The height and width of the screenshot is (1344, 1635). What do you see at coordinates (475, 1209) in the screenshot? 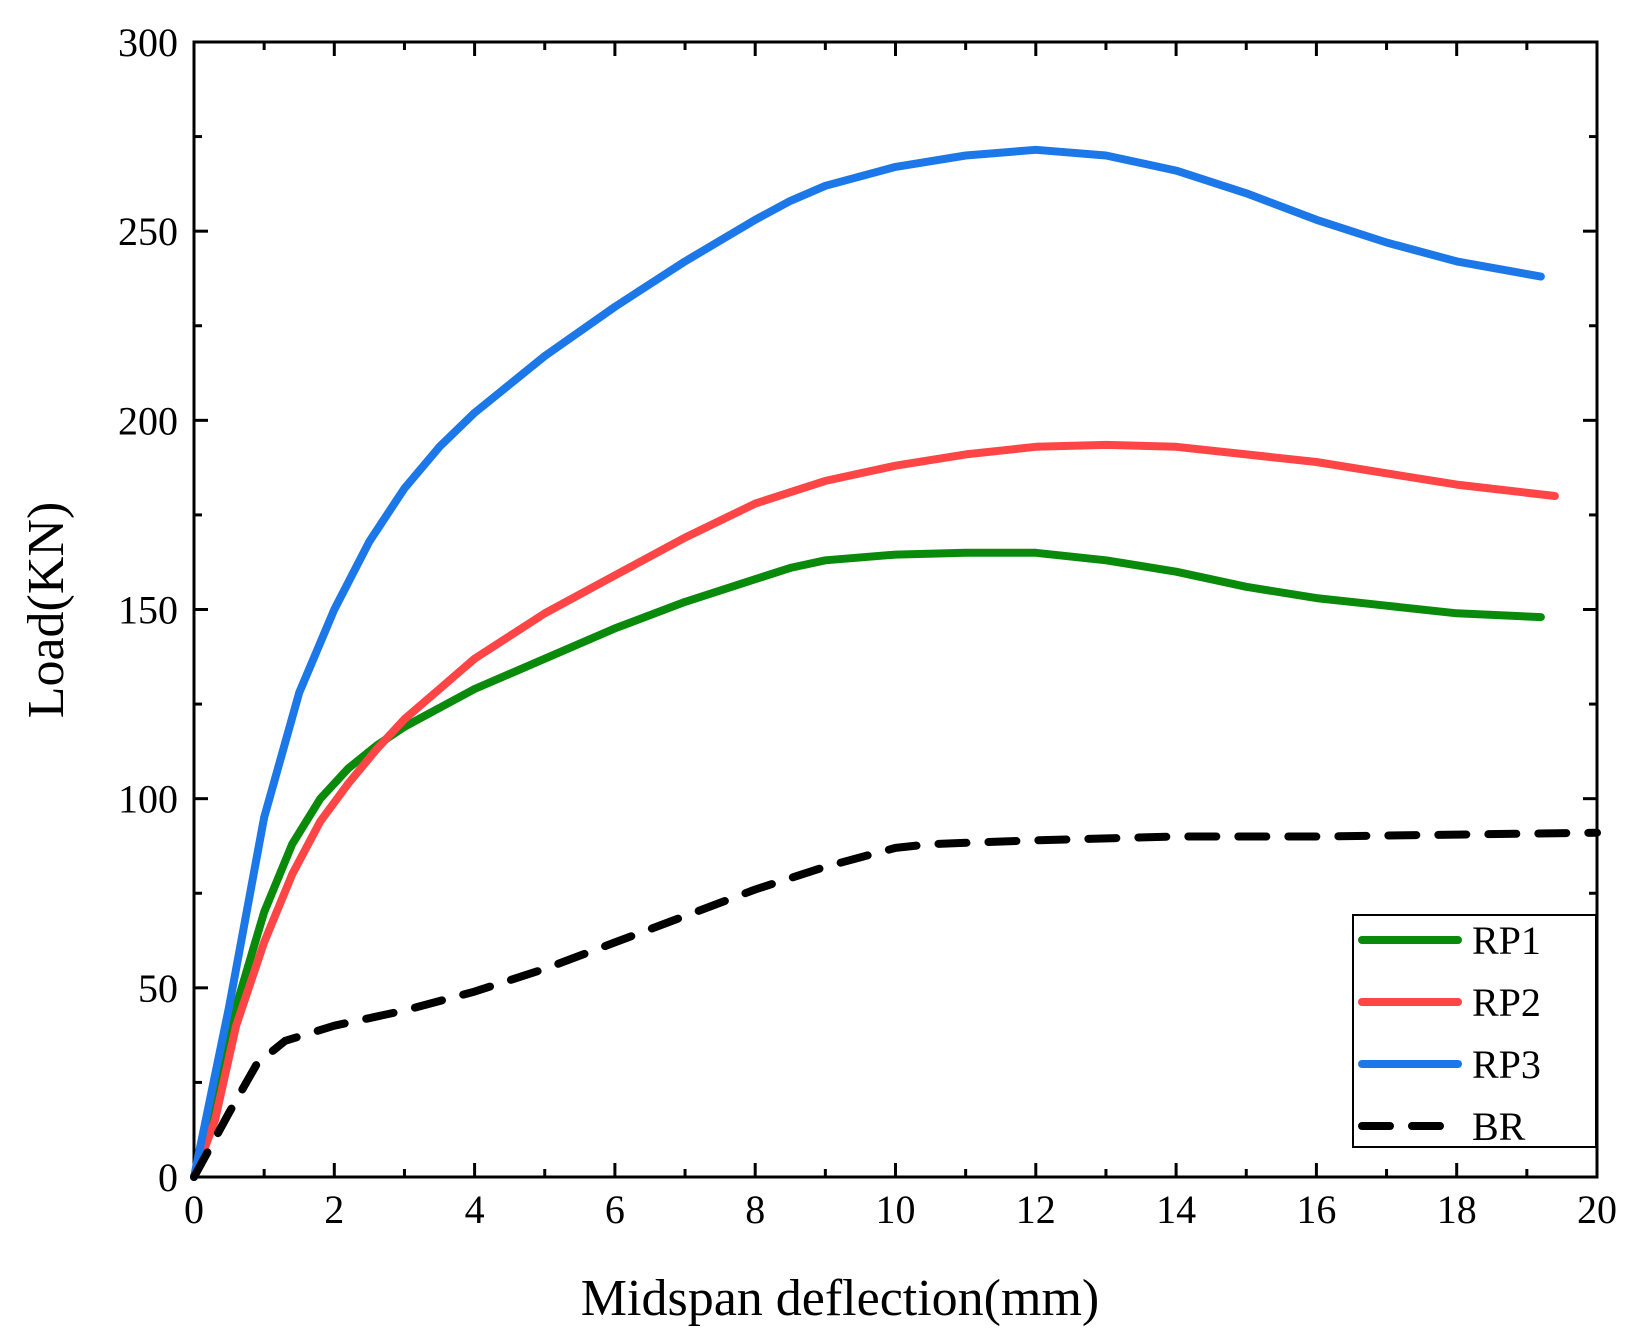
I see `x-tick-label: 4` at bounding box center [475, 1209].